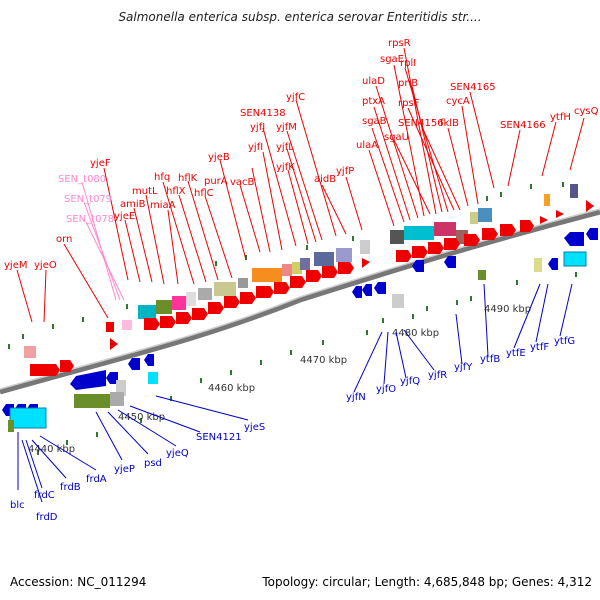  Describe the element at coordinates (124, 216) in the screenshot. I see `gene-label: yjeE` at that location.